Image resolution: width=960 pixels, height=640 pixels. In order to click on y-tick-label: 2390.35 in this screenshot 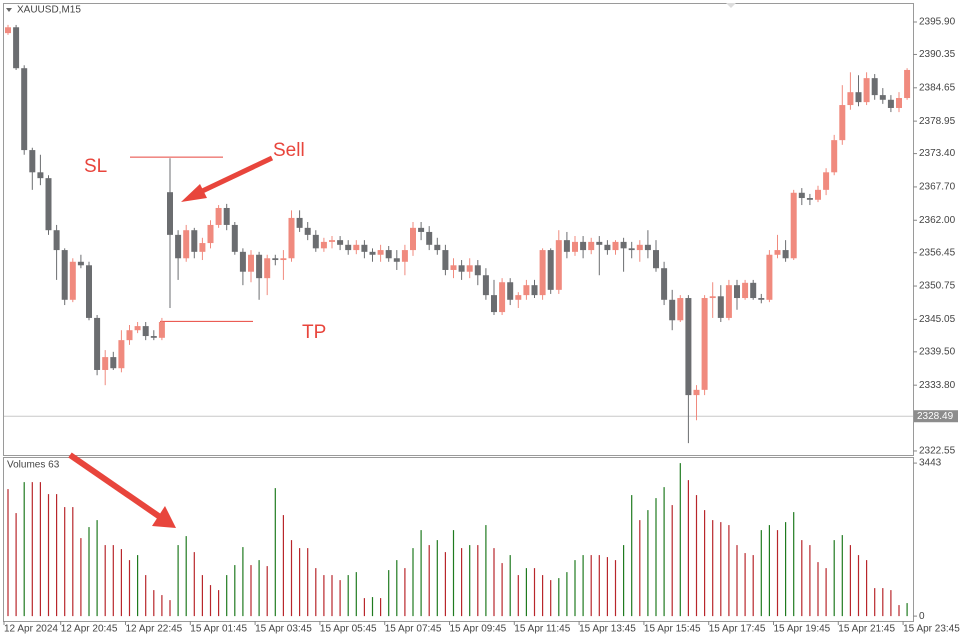, I will do `click(937, 54)`.